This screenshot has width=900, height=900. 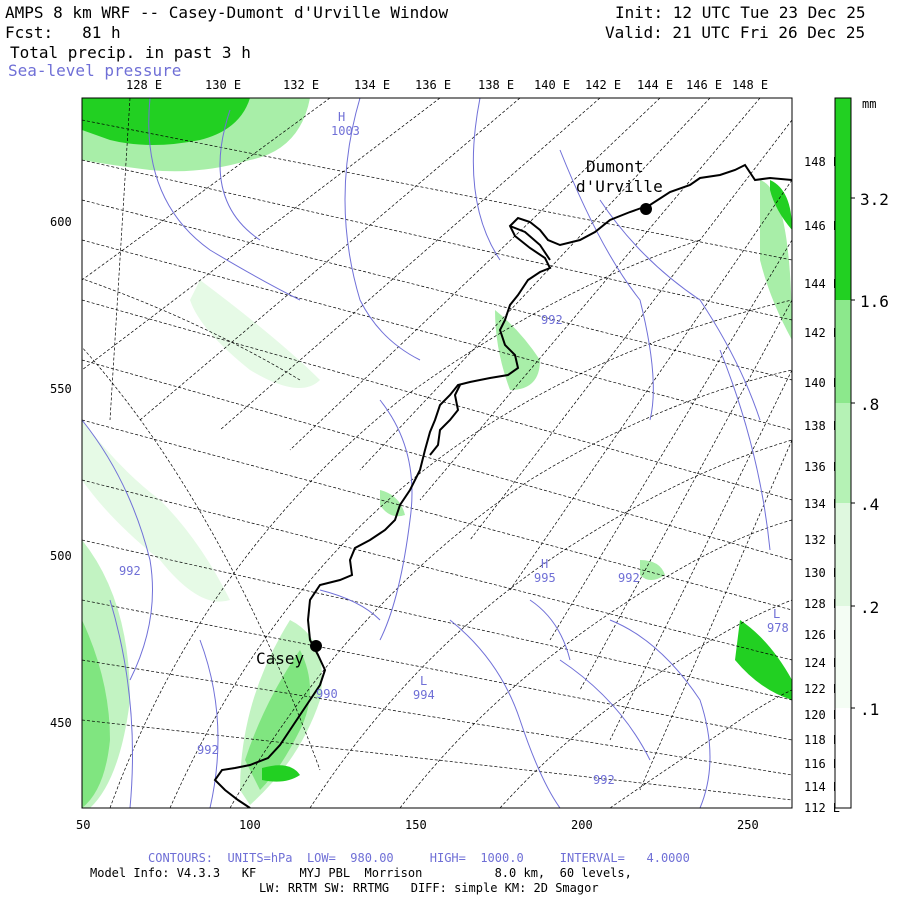 I want to click on colorbar-label: .8, so click(x=870, y=404).